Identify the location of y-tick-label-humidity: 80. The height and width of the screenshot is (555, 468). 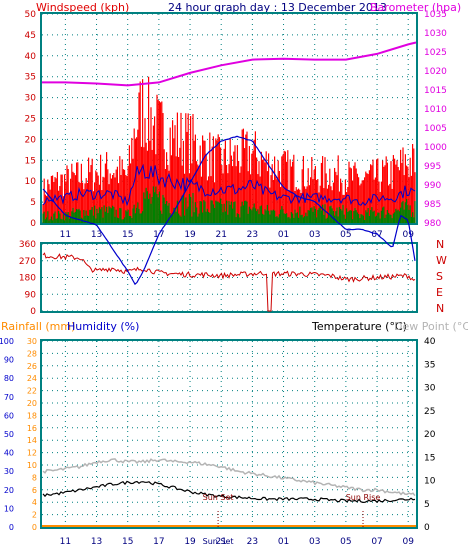
(9, 378).